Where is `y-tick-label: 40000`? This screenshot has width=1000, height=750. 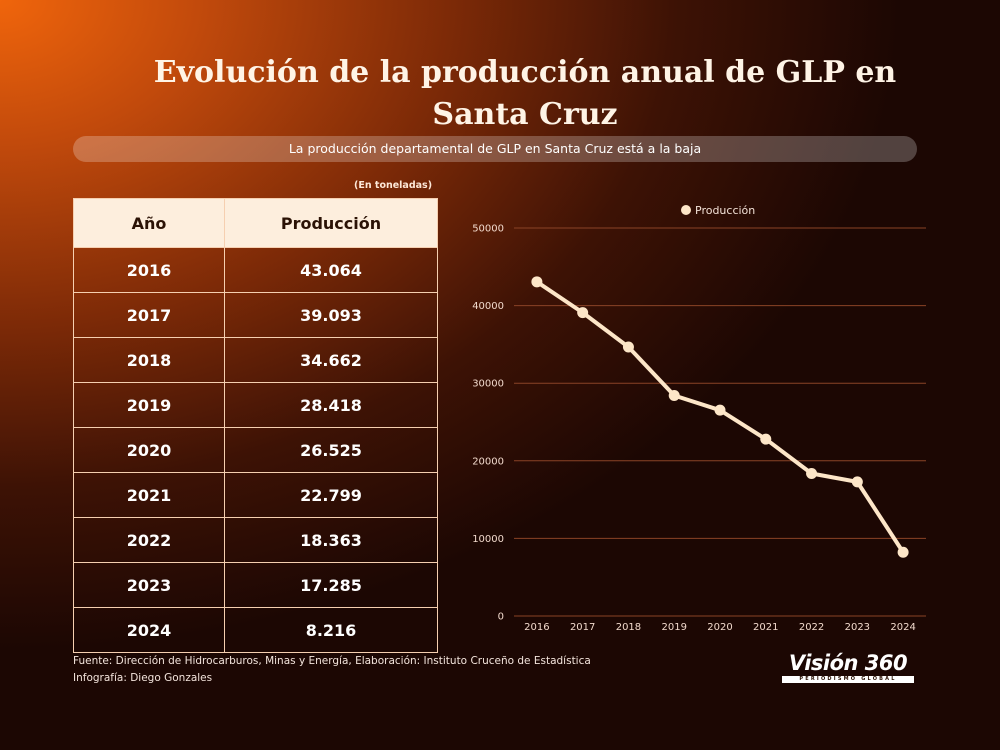
y-tick-label: 40000 is located at coordinates (488, 306).